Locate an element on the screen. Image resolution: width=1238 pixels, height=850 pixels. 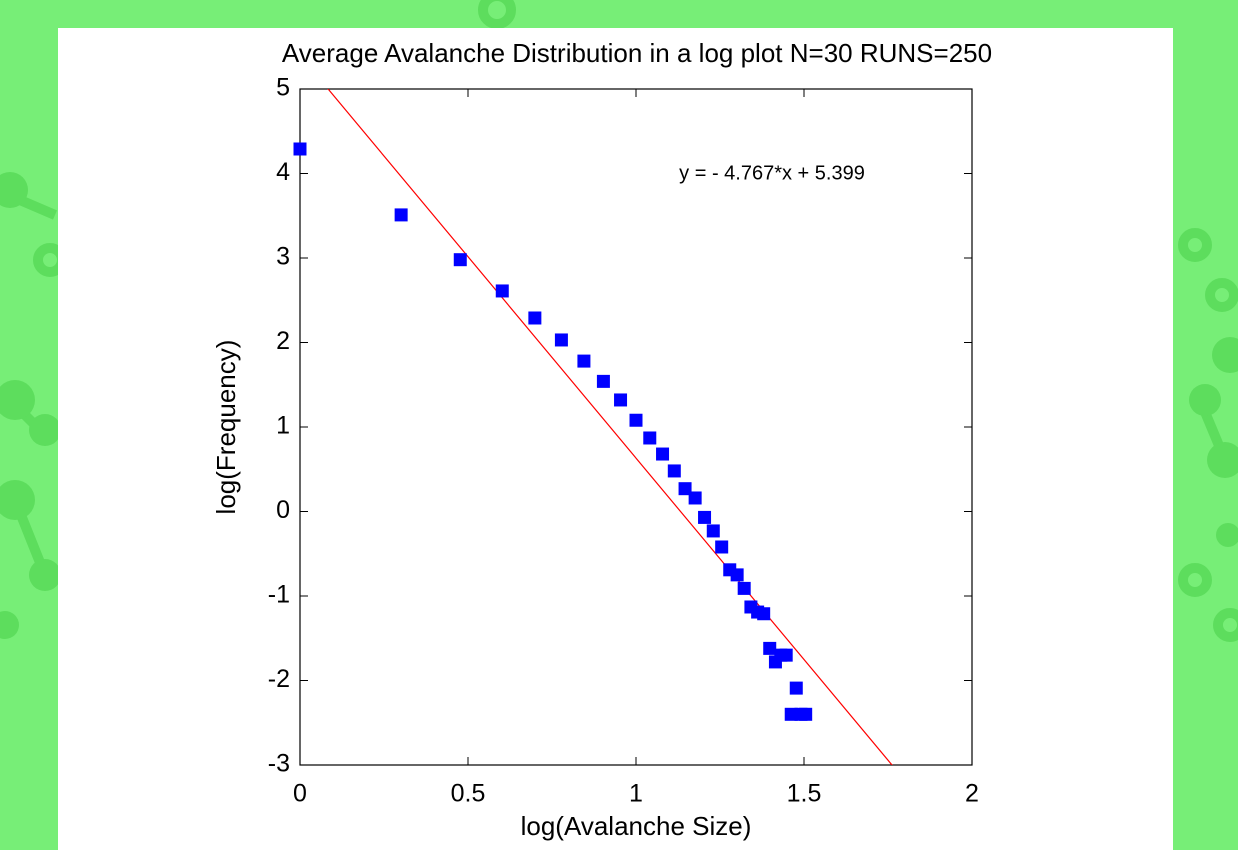
x-tick-label: 2 is located at coordinates (972, 794).